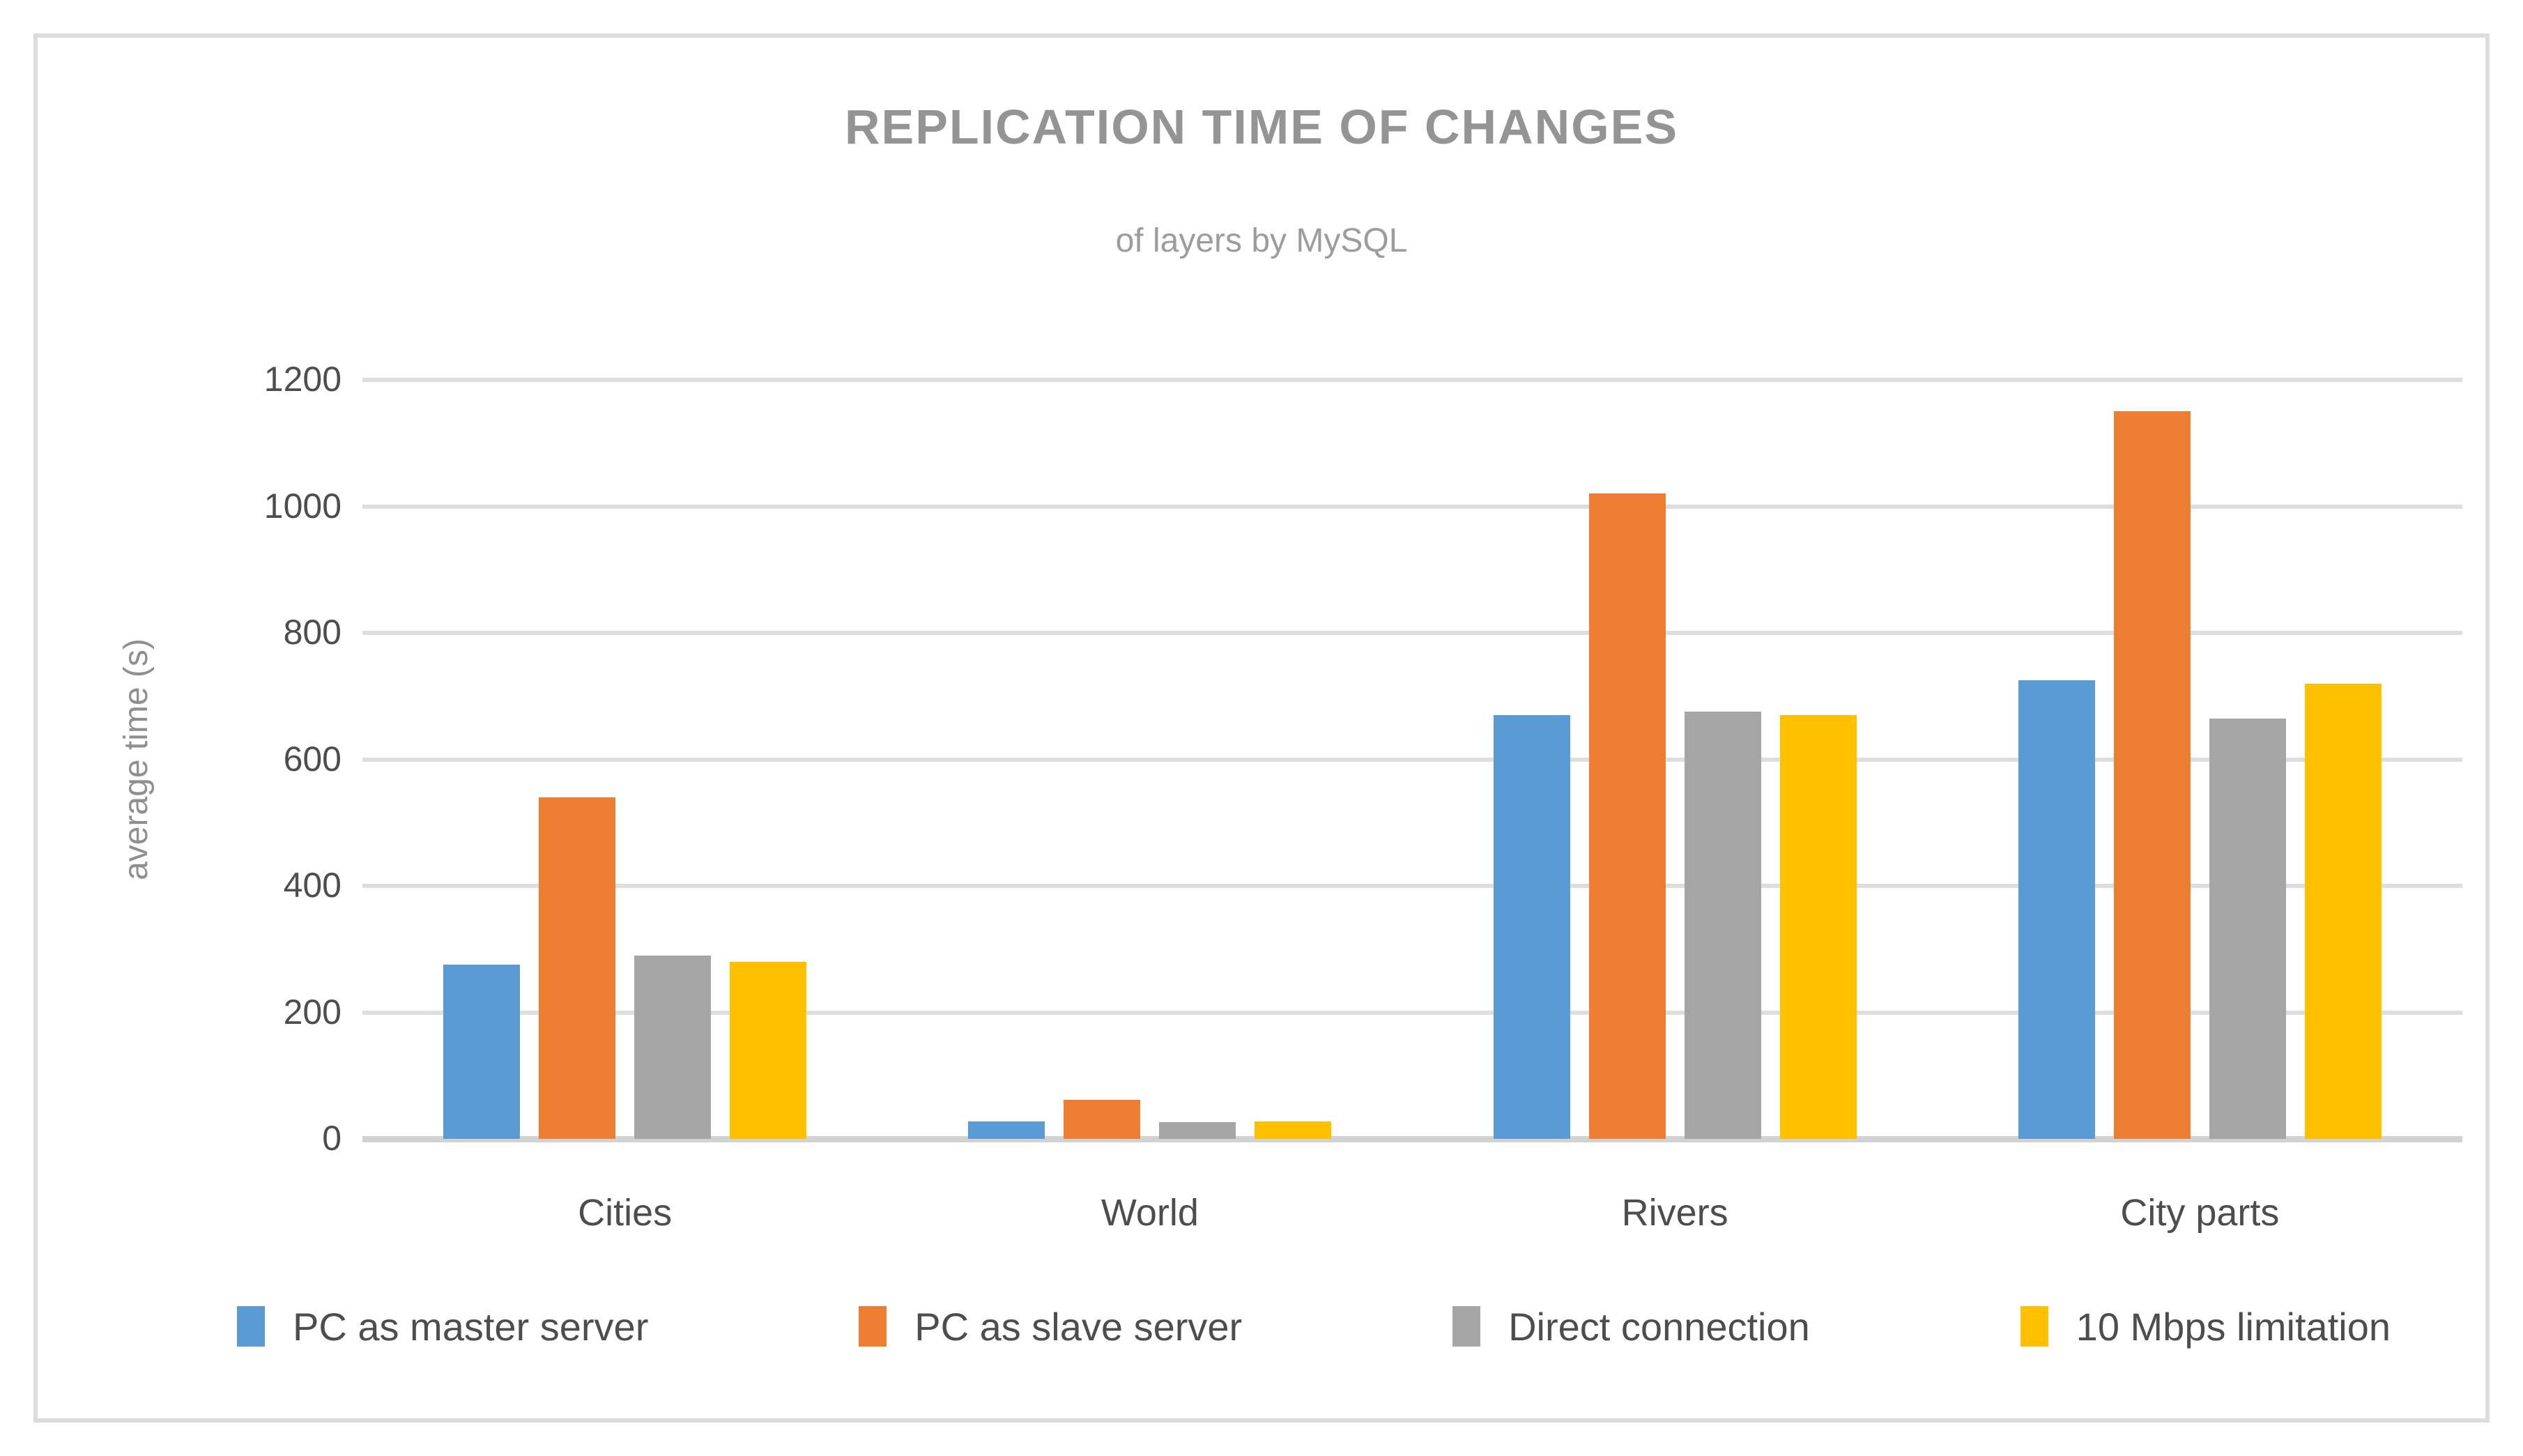 Image resolution: width=2523 pixels, height=1456 pixels. What do you see at coordinates (312, 759) in the screenshot?
I see `y-tick-label: 600` at bounding box center [312, 759].